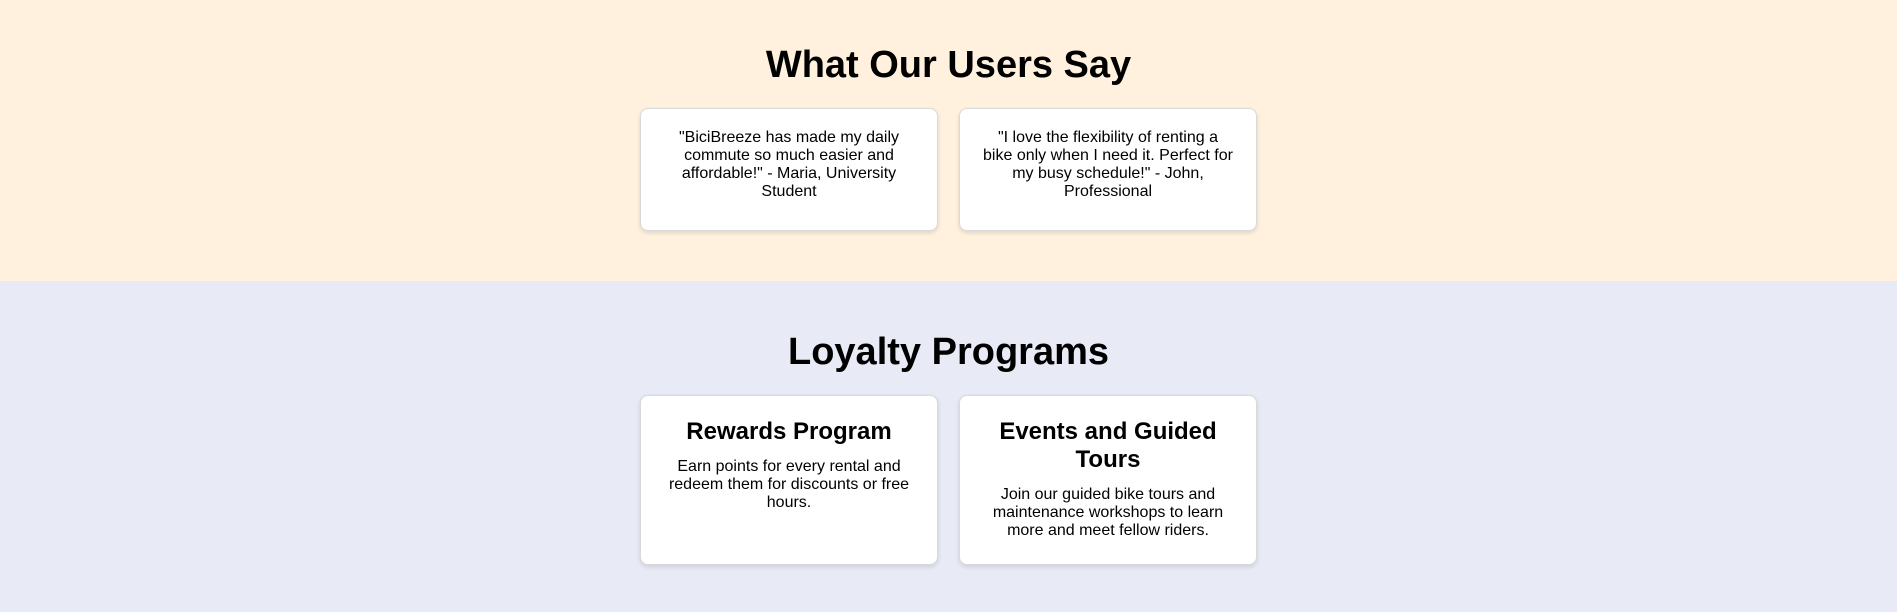 The width and height of the screenshot is (1897, 612). I want to click on loyalty-card-heading: Events and Guided Tours, so click(1108, 445).